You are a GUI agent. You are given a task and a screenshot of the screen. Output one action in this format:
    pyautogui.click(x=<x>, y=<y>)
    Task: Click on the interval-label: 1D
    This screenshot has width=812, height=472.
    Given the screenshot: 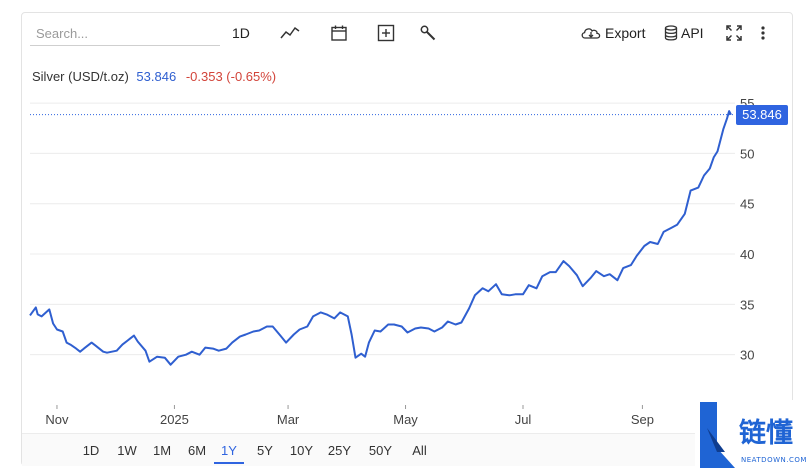 What is the action you would take?
    pyautogui.click(x=241, y=33)
    